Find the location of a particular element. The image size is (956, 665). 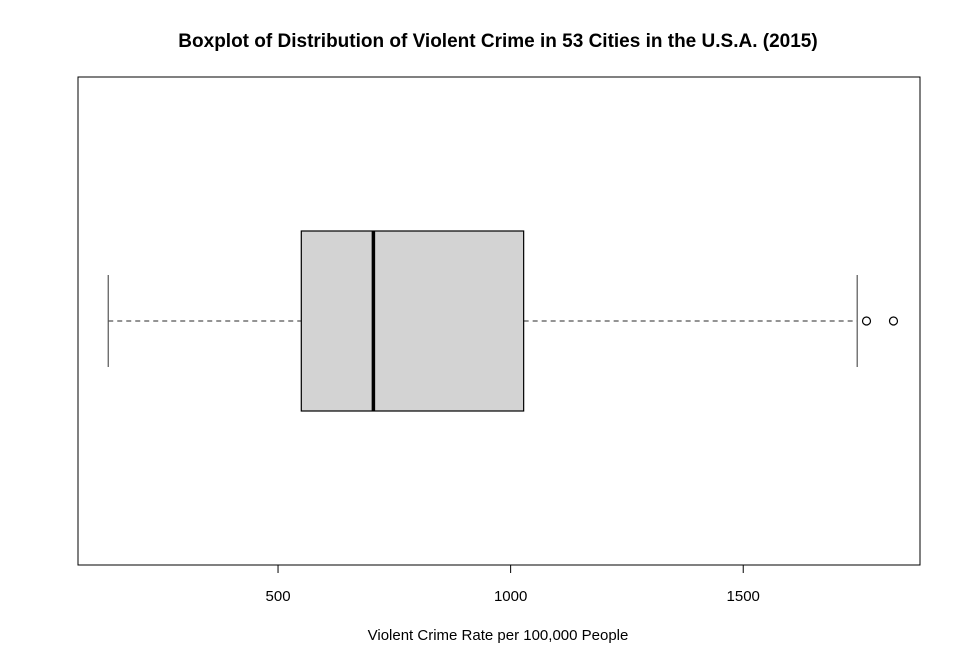

x-axis: 500 1000 1500 is located at coordinates (513, 584).